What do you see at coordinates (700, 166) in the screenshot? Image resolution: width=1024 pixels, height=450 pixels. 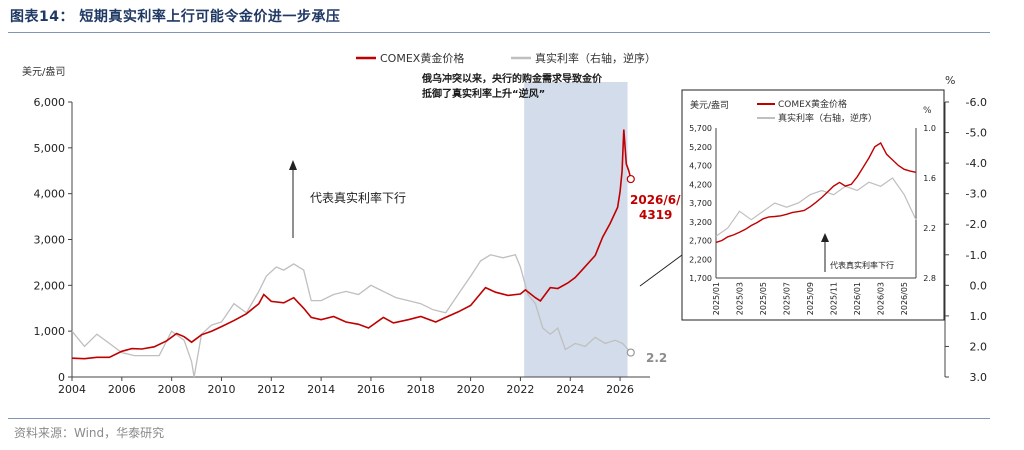 I see `inset-y-tick-label: 4,700` at bounding box center [700, 166].